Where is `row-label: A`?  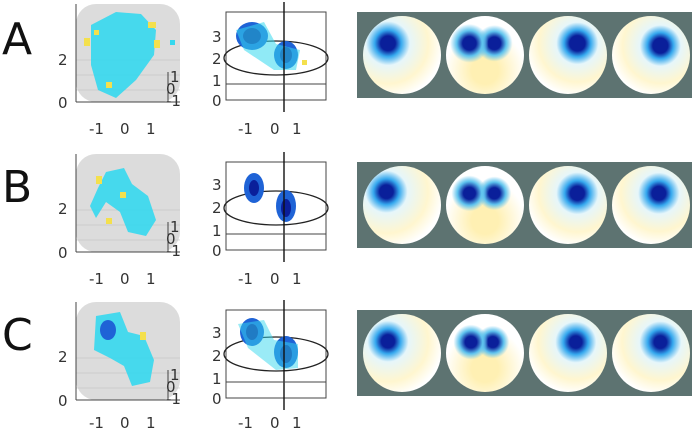 row-label: A is located at coordinates (17, 39).